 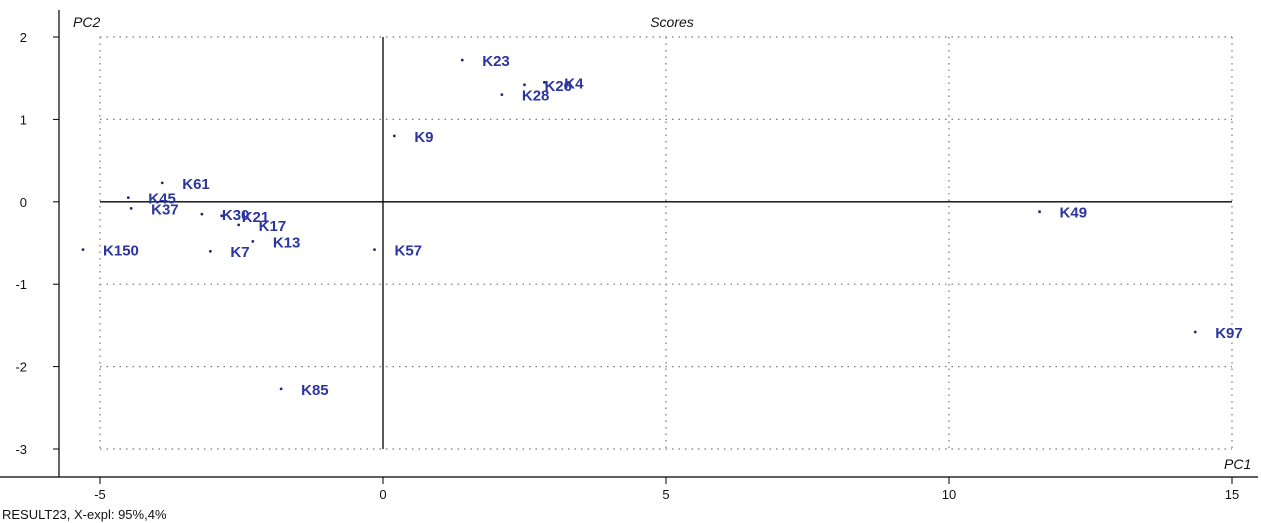 What do you see at coordinates (382, 494) in the screenshot?
I see `x-tick-label: 0` at bounding box center [382, 494].